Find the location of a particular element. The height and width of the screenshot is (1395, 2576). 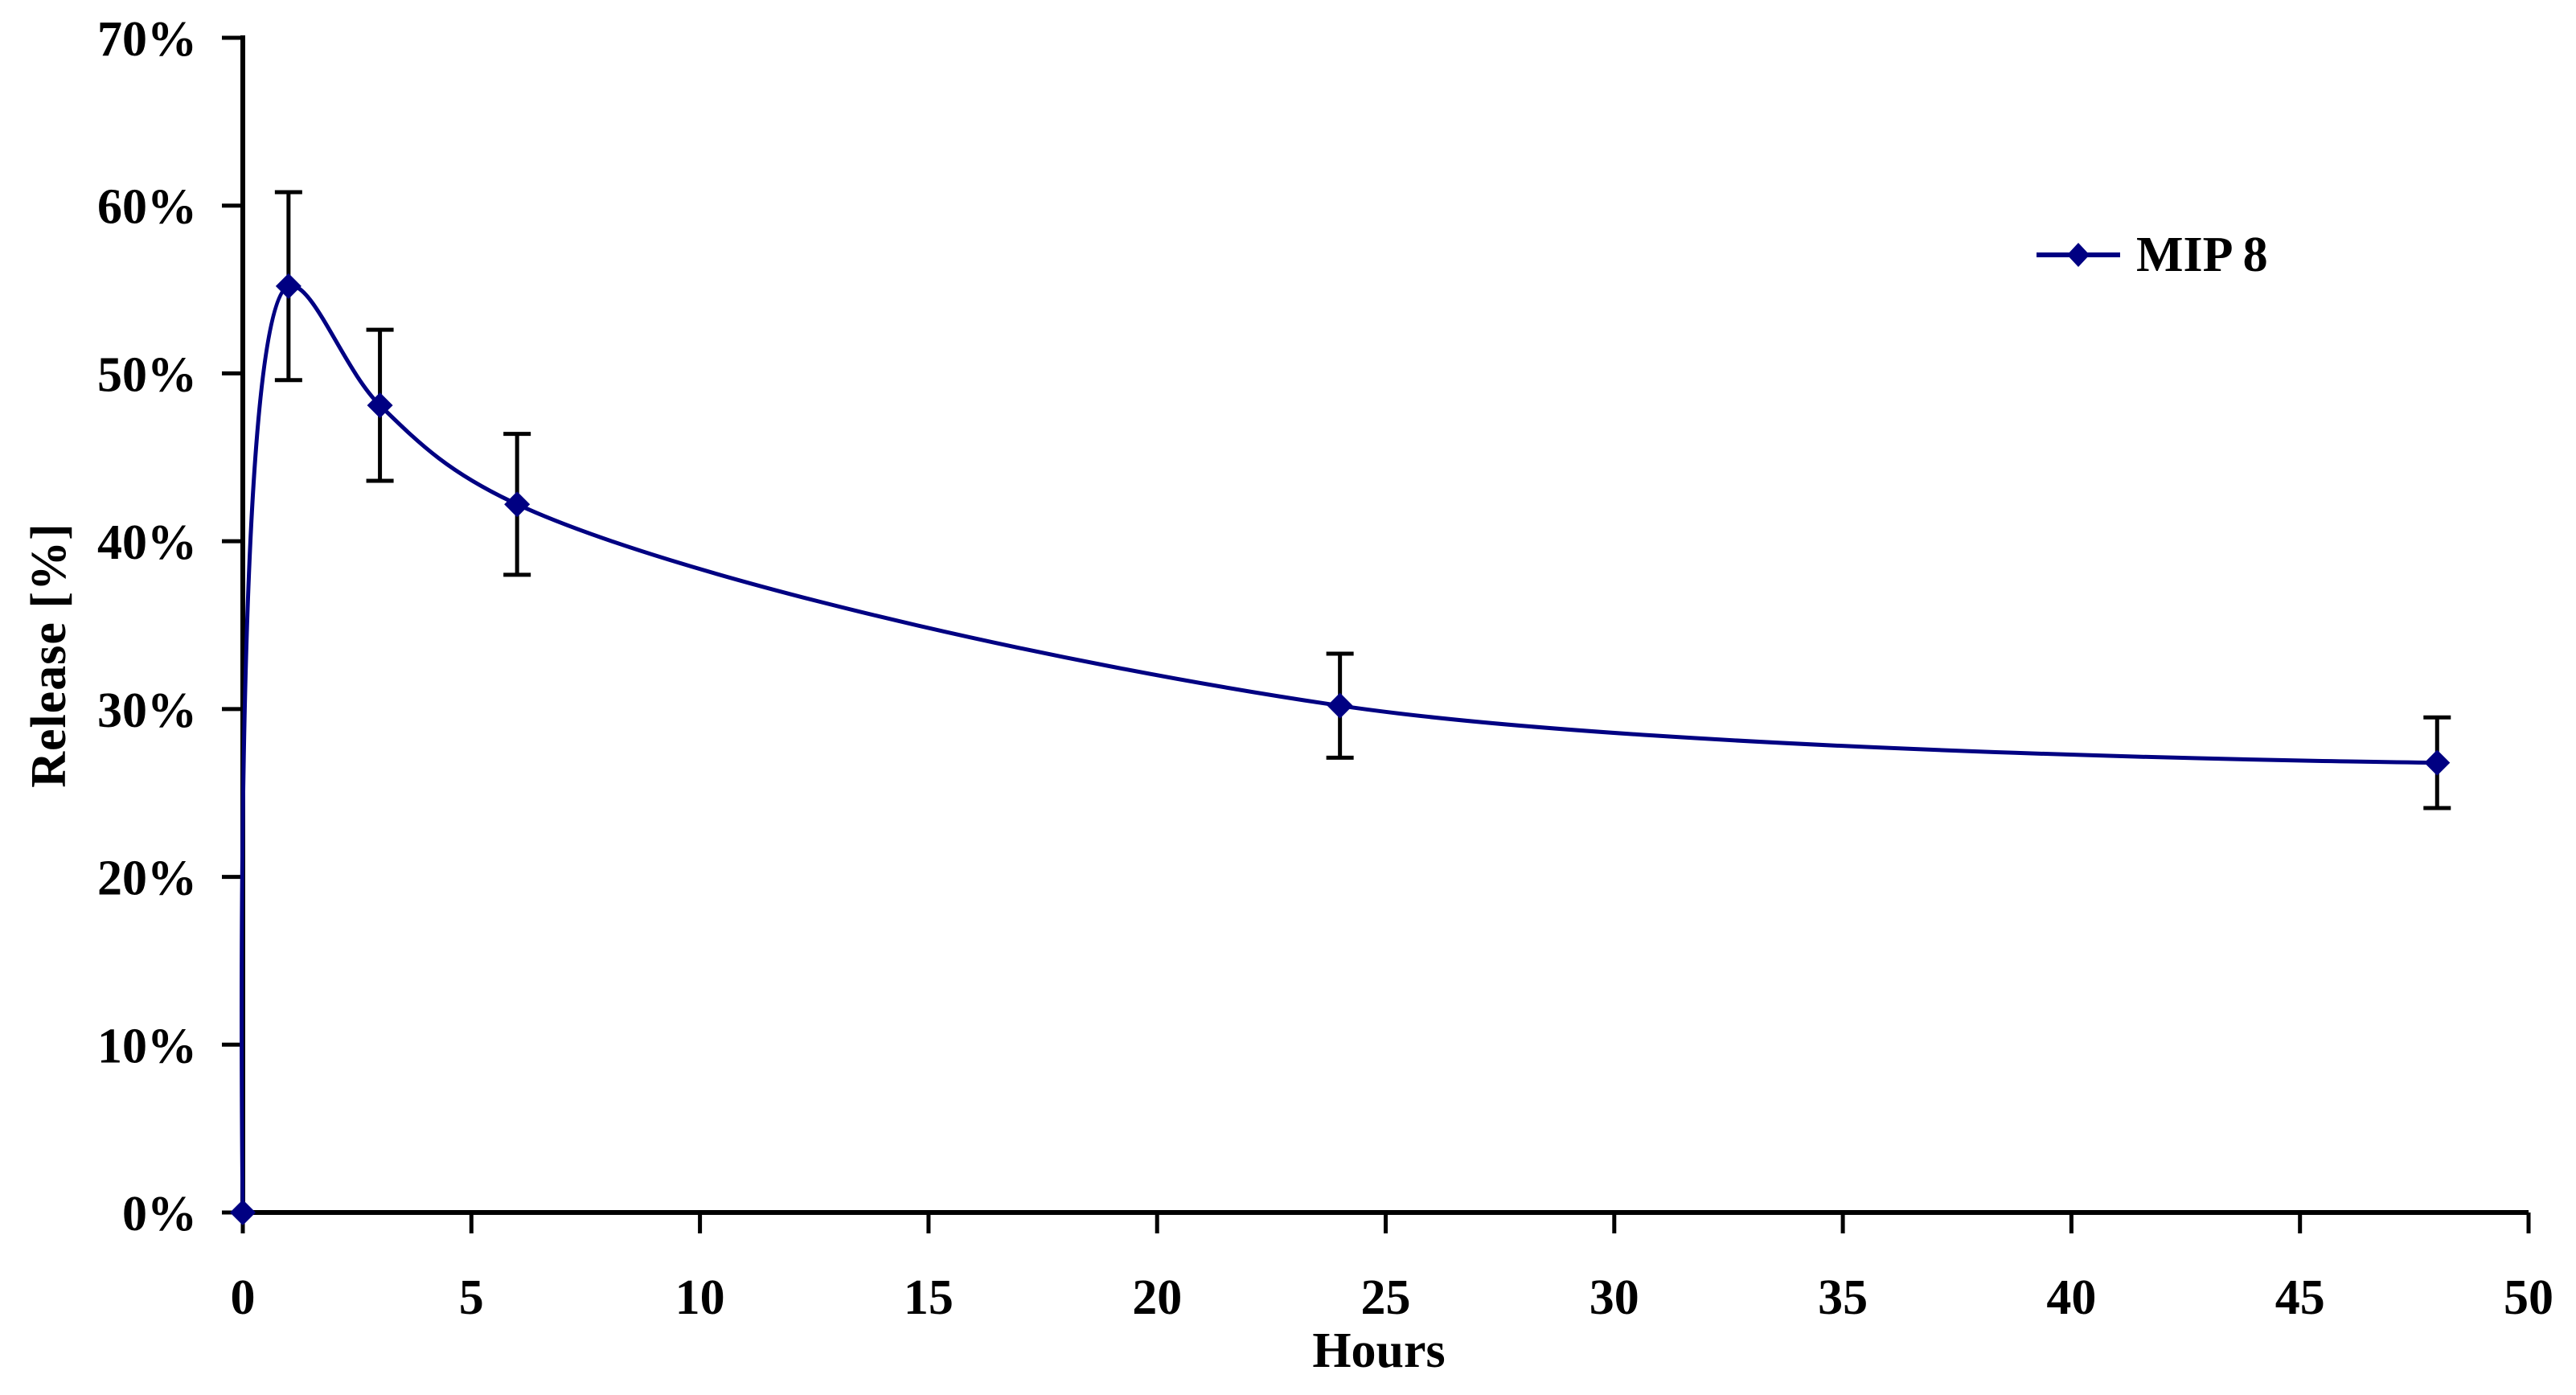

y-tick-label: 60% is located at coordinates (147, 207).